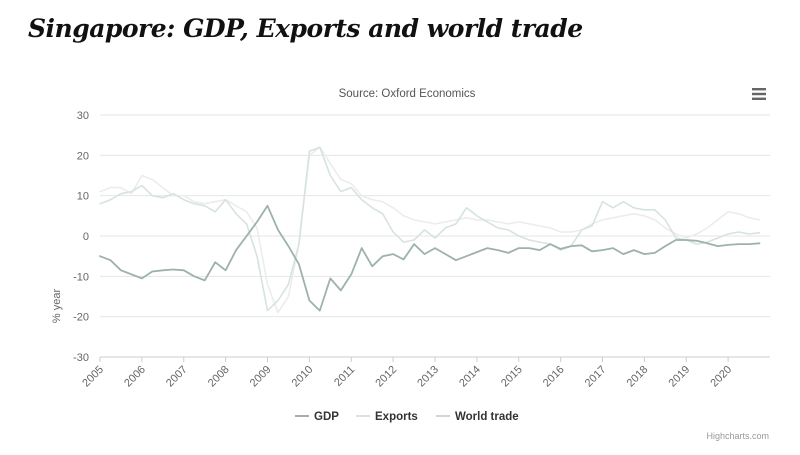  Describe the element at coordinates (83, 116) in the screenshot. I see `y-tick-label: 30` at that location.